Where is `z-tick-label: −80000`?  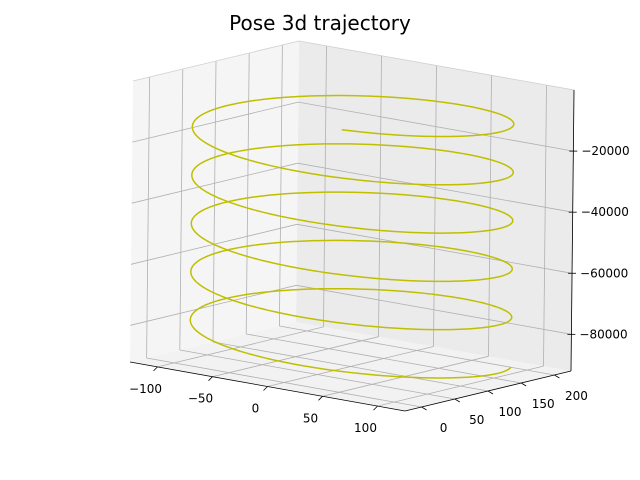
z-tick-label: −80000 is located at coordinates (603, 334).